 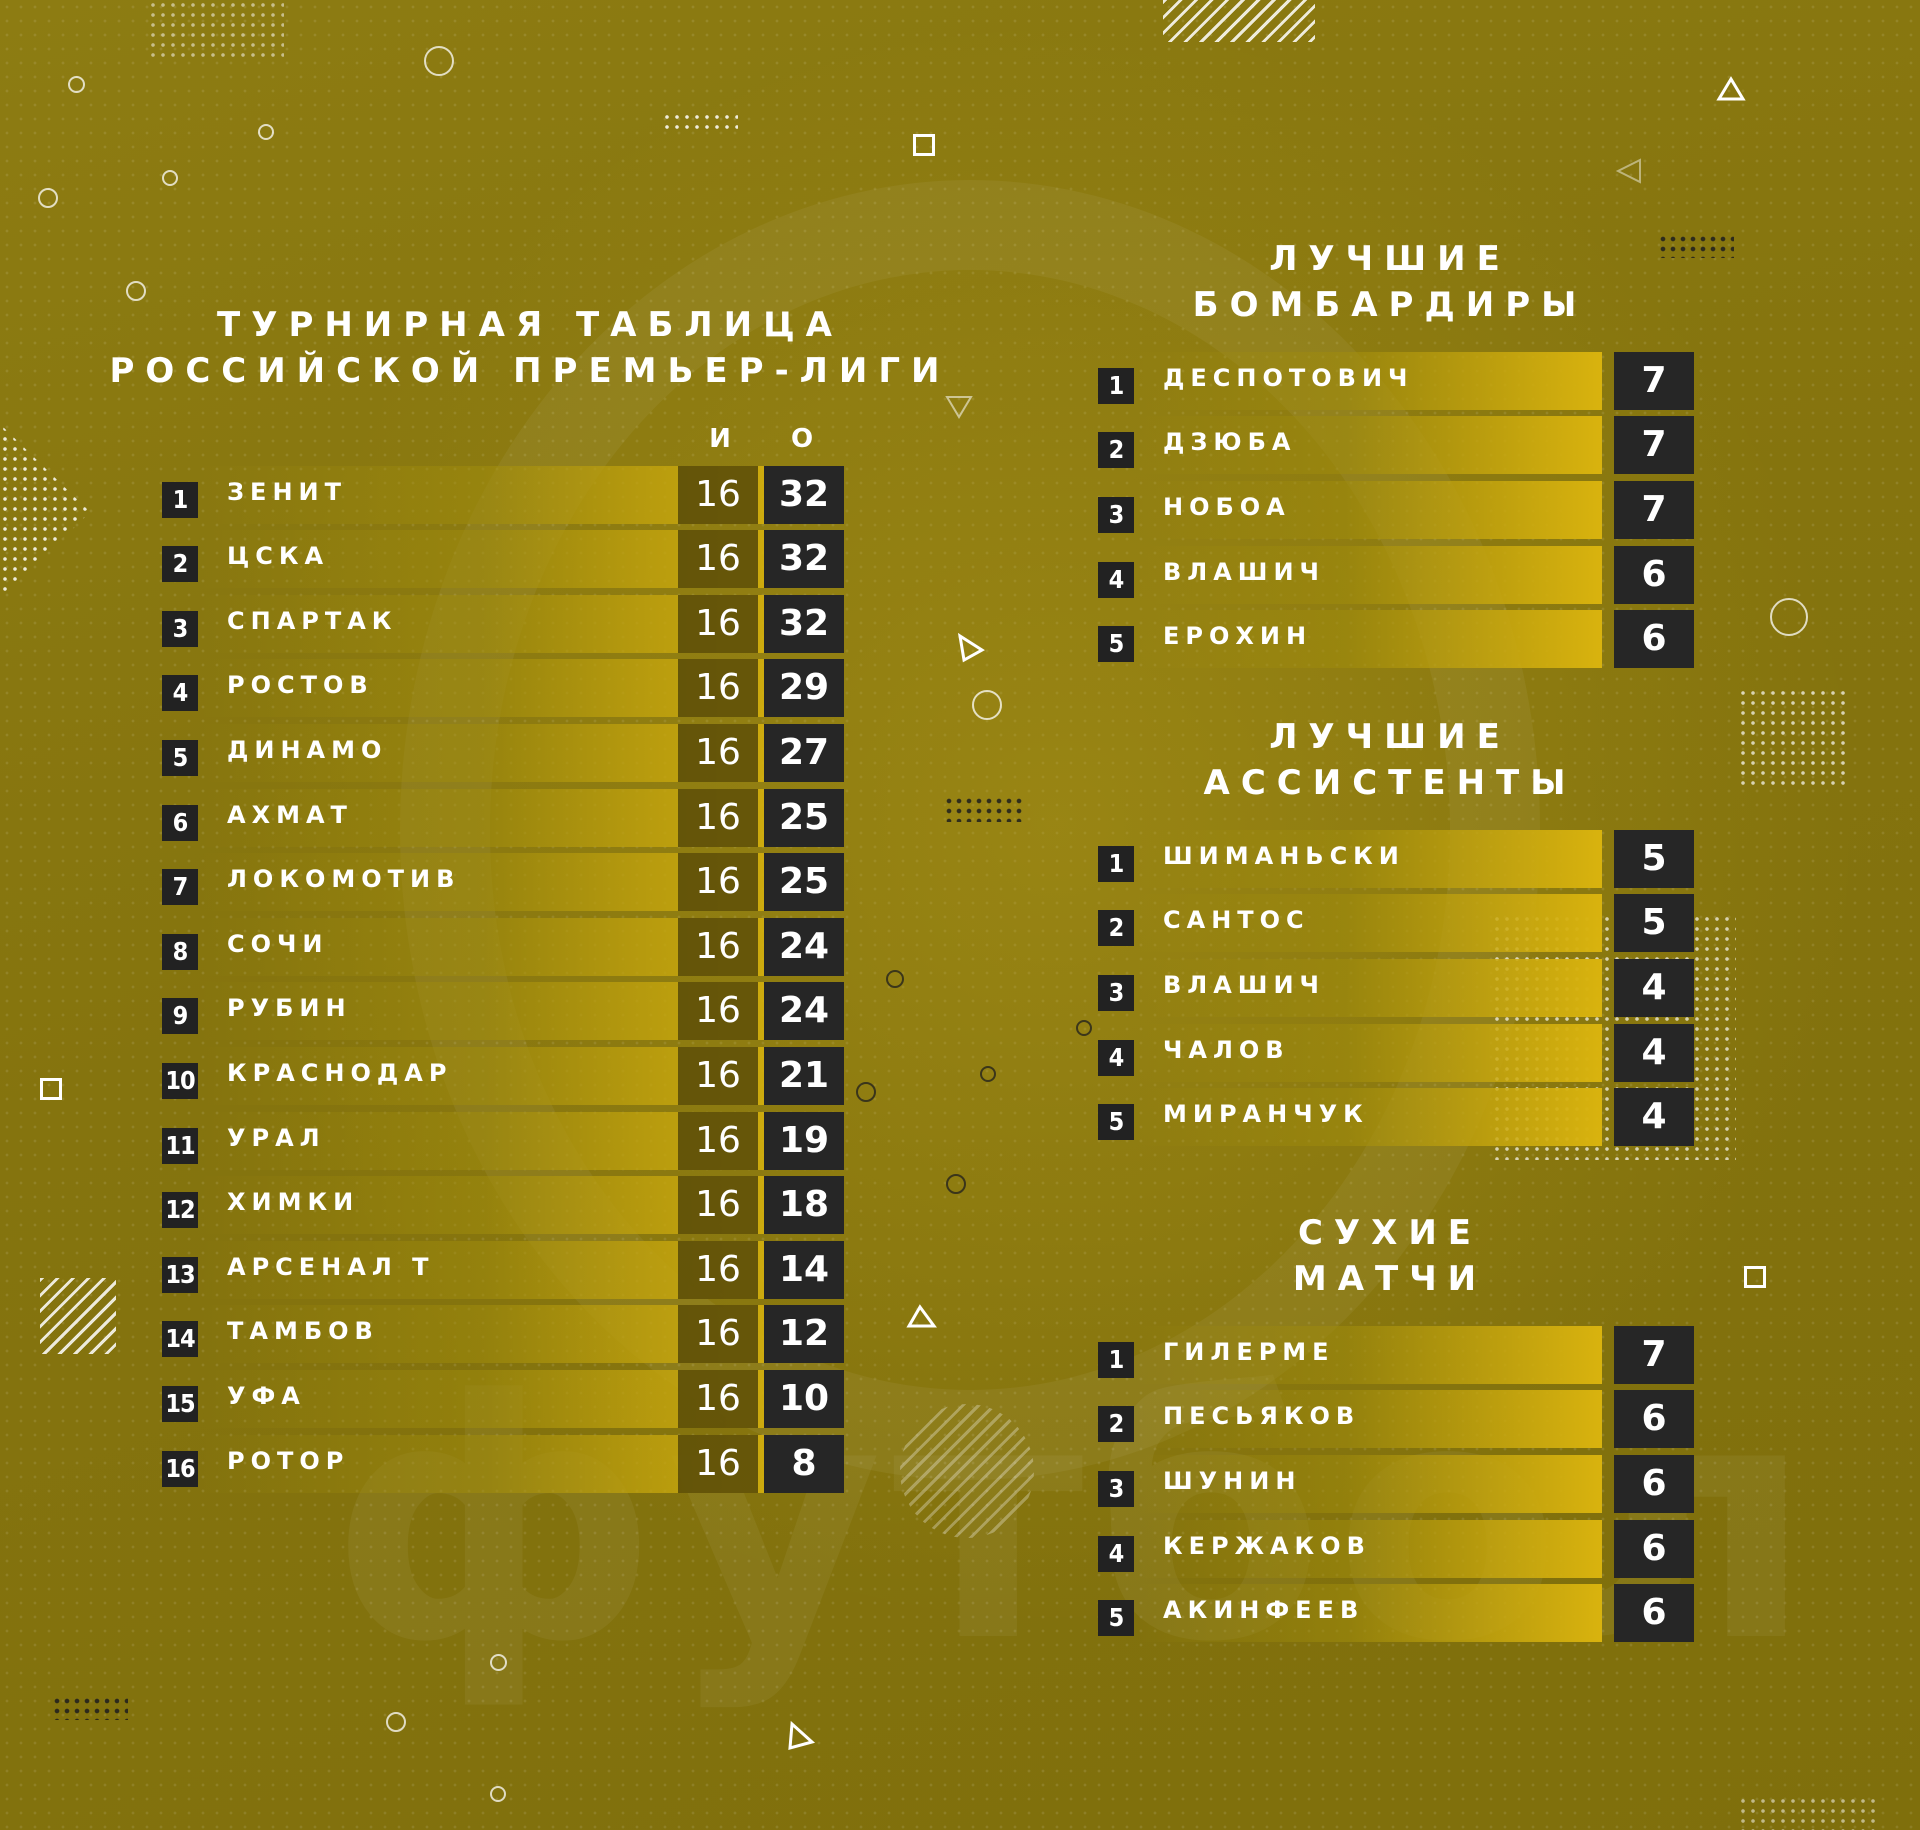 What do you see at coordinates (1116, 864) in the screenshot?
I see `position-badge: 1` at bounding box center [1116, 864].